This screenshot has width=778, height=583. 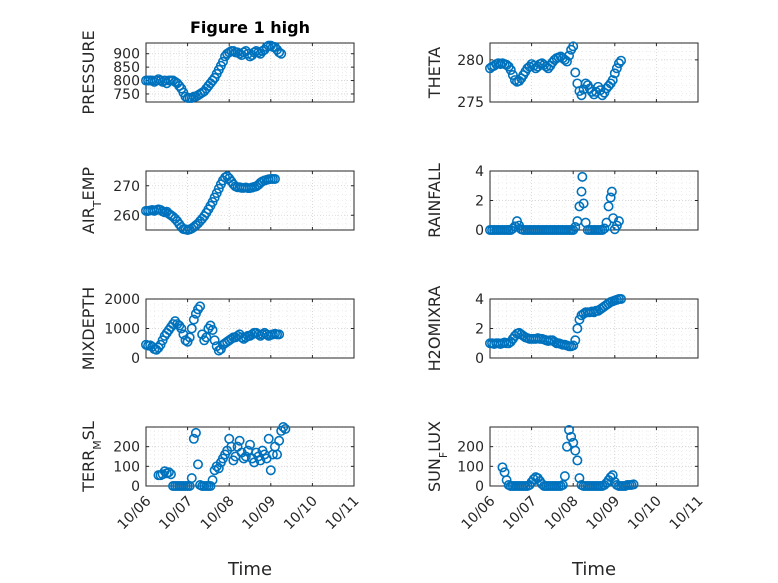 I want to click on y-axis-label: PRESSURE, so click(x=88, y=72).